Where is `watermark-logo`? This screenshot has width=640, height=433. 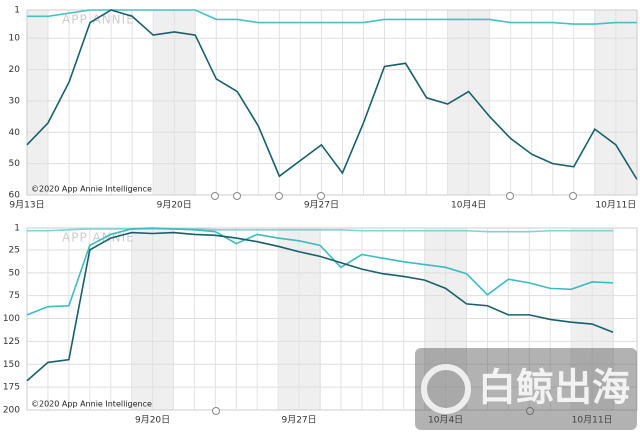 watermark-logo is located at coordinates (446, 389).